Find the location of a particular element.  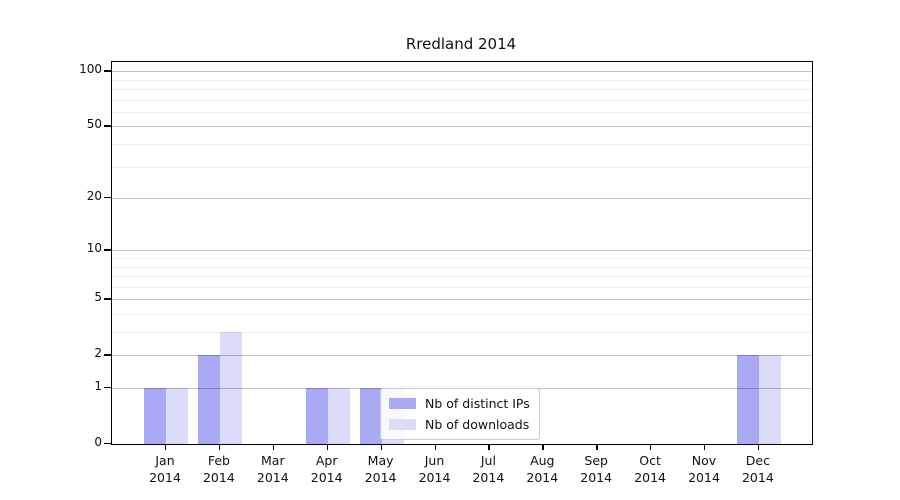

x-tick-month: Jun is located at coordinates (434, 460).